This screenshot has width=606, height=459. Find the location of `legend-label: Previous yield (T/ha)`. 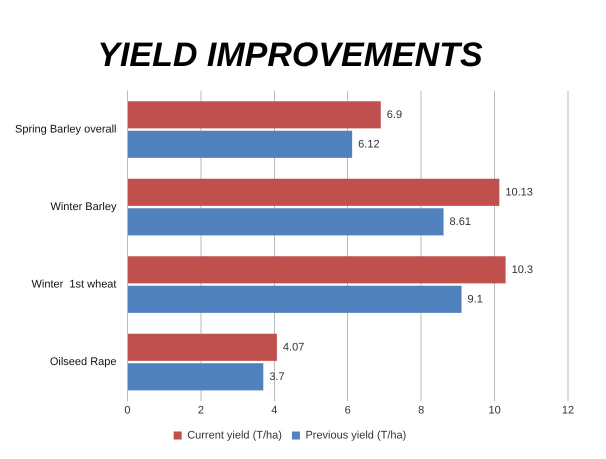

legend-label: Previous yield (T/ha) is located at coordinates (355, 436).